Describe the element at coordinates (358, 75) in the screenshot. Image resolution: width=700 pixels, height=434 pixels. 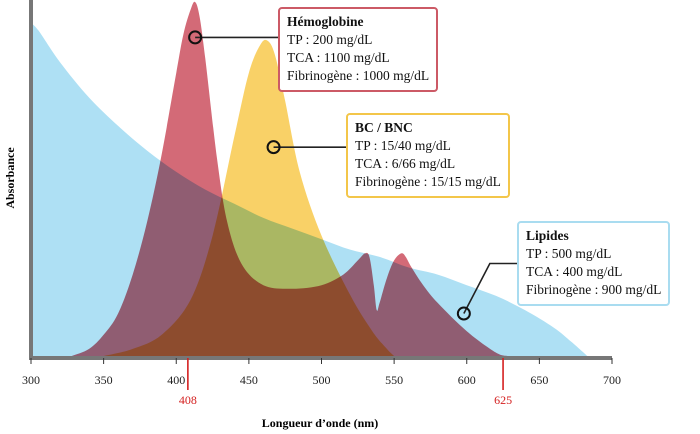
I see `annotation-line: Fibrinogène : 1000 mg/dL` at that location.